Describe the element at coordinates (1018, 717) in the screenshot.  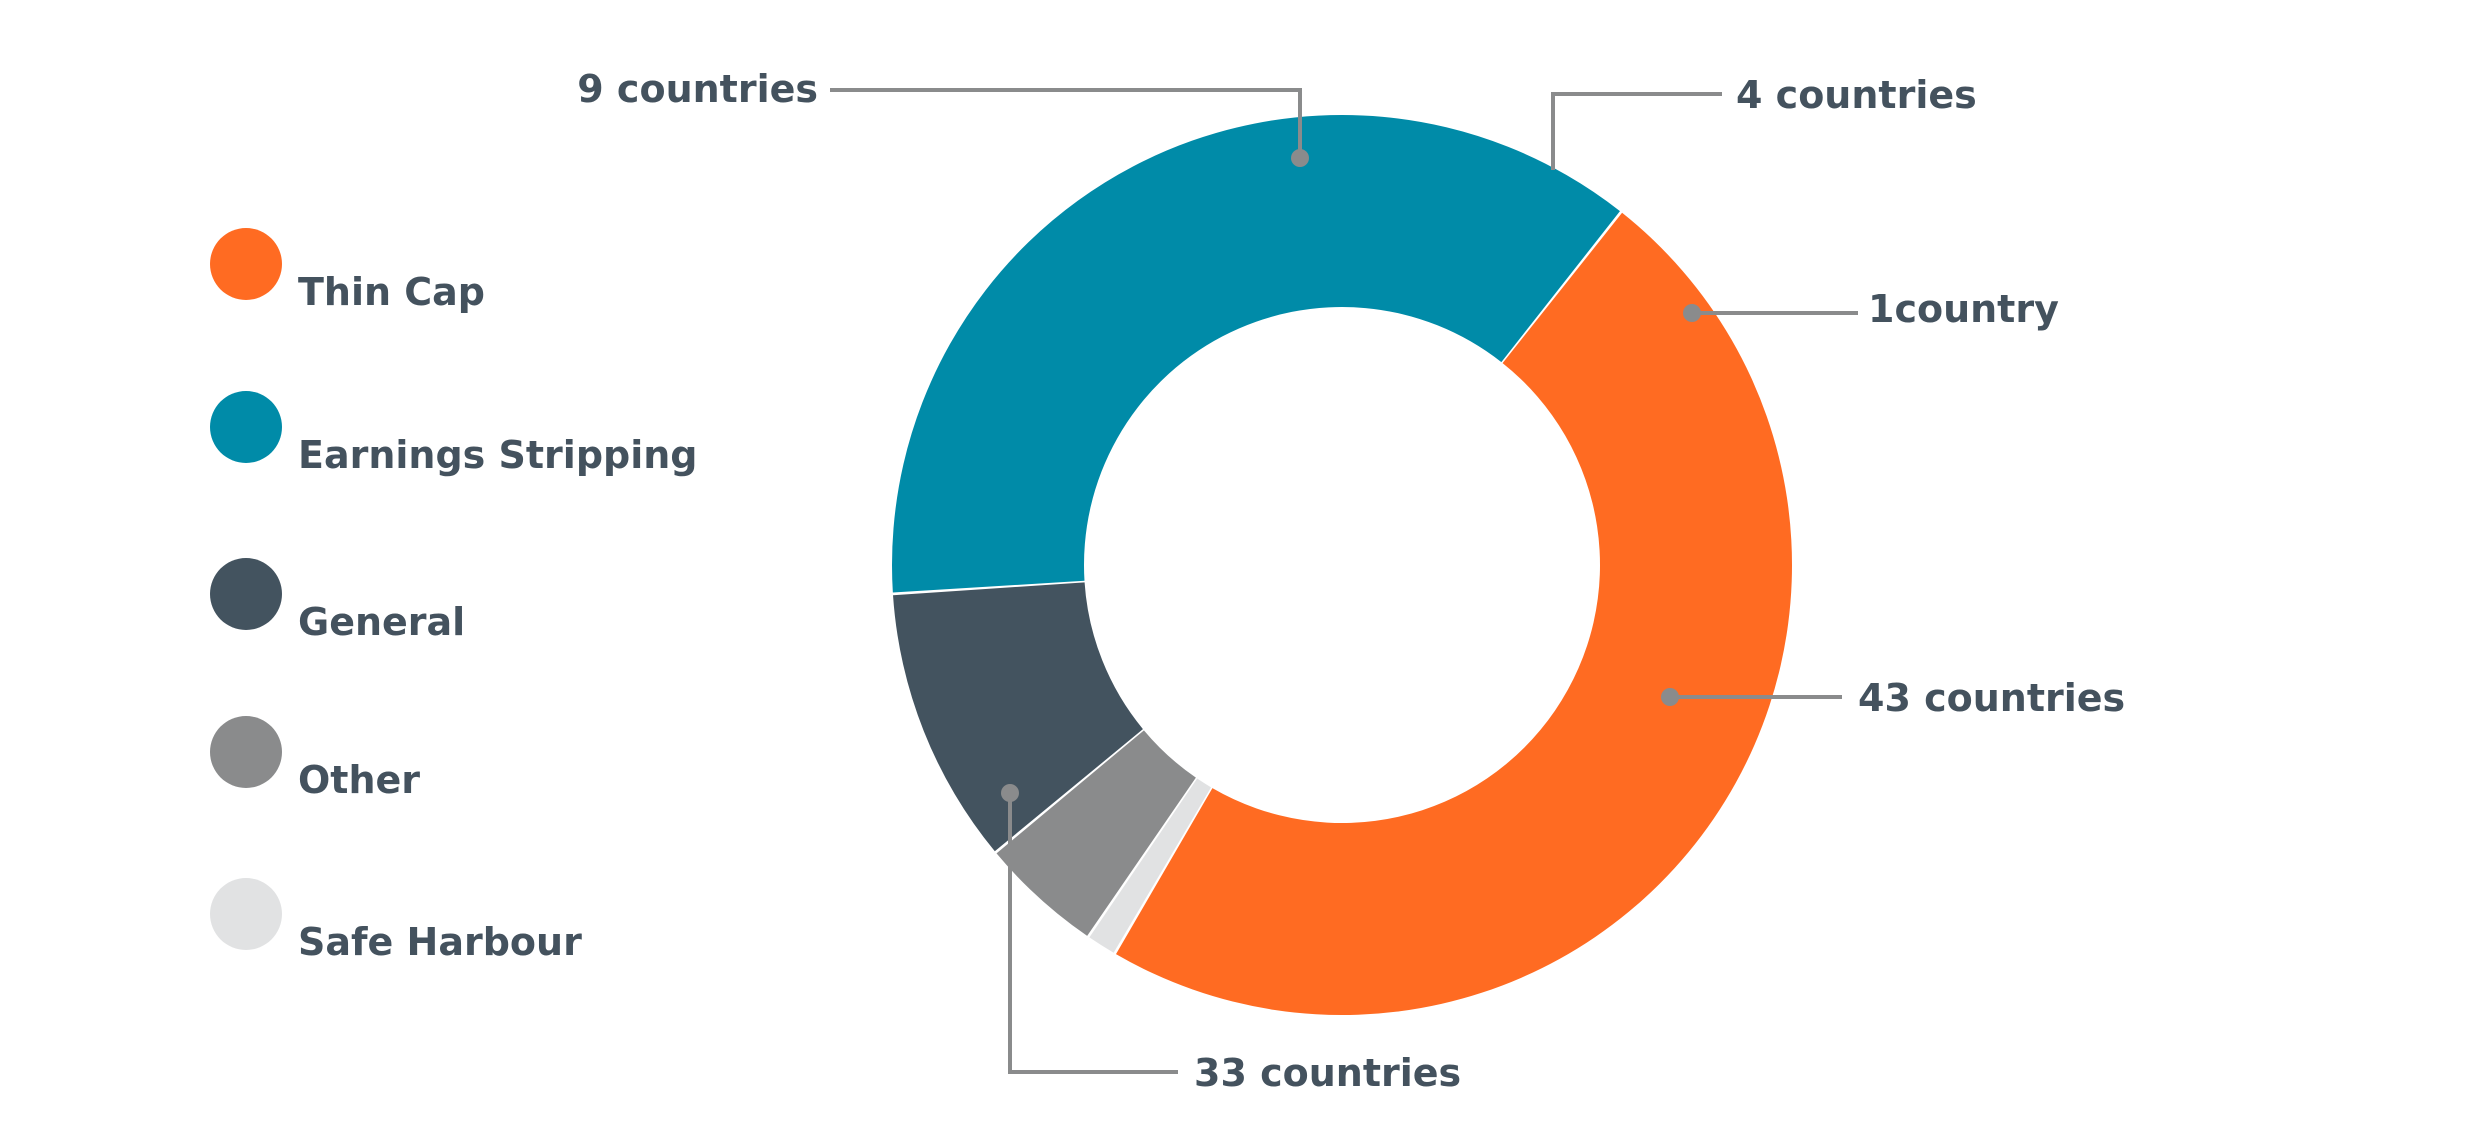
I see `slice-general` at that location.